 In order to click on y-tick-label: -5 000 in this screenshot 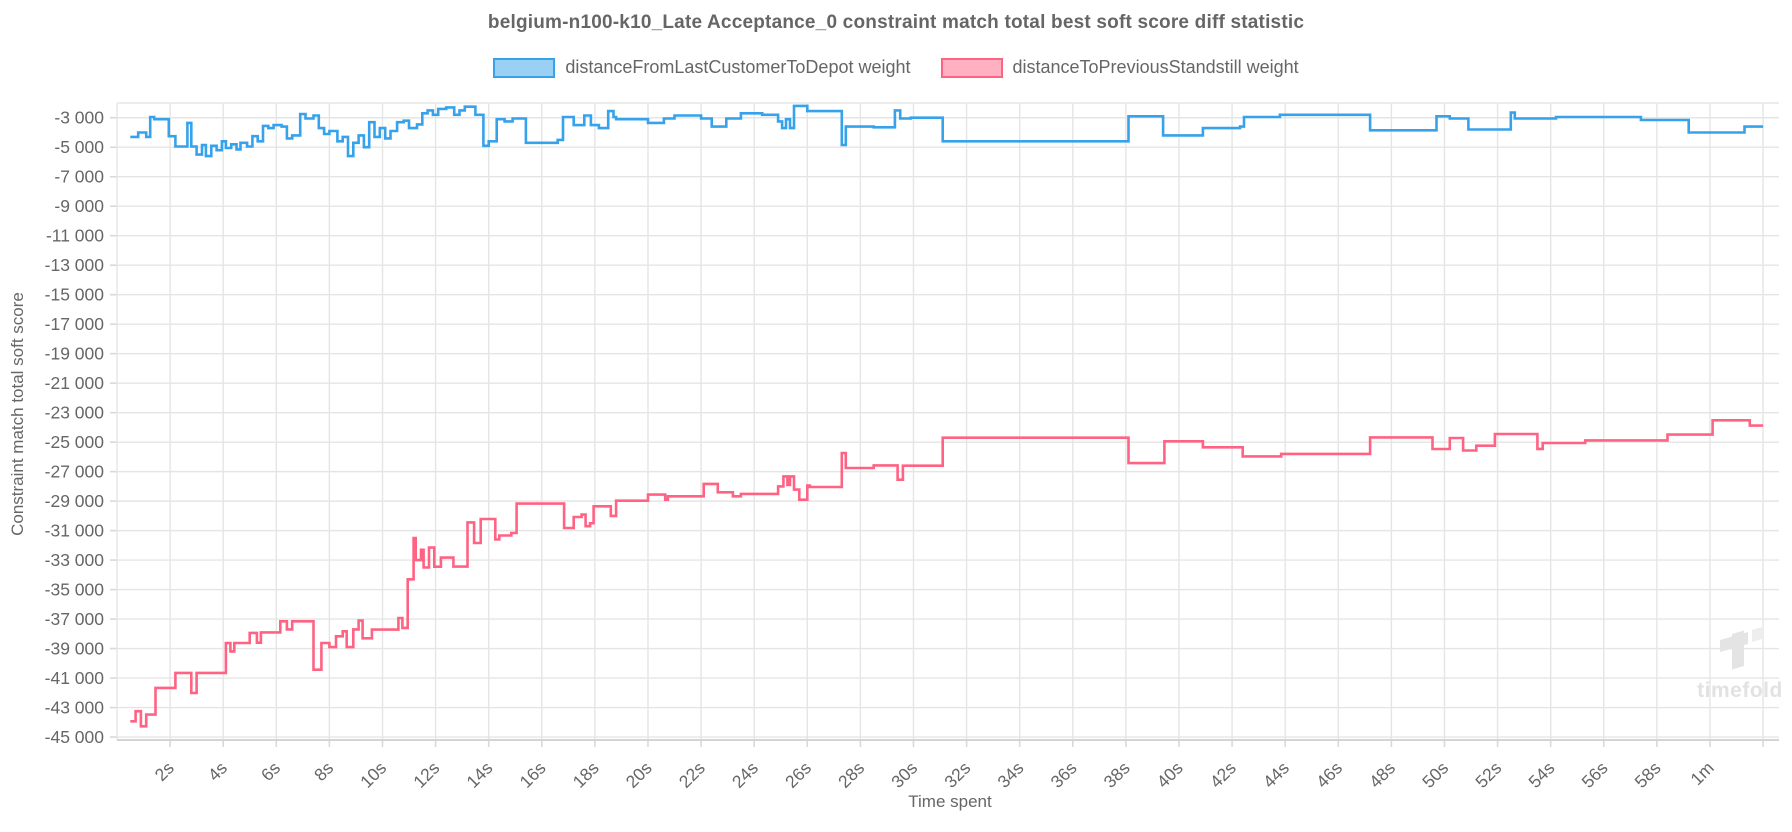, I will do `click(79, 147)`.